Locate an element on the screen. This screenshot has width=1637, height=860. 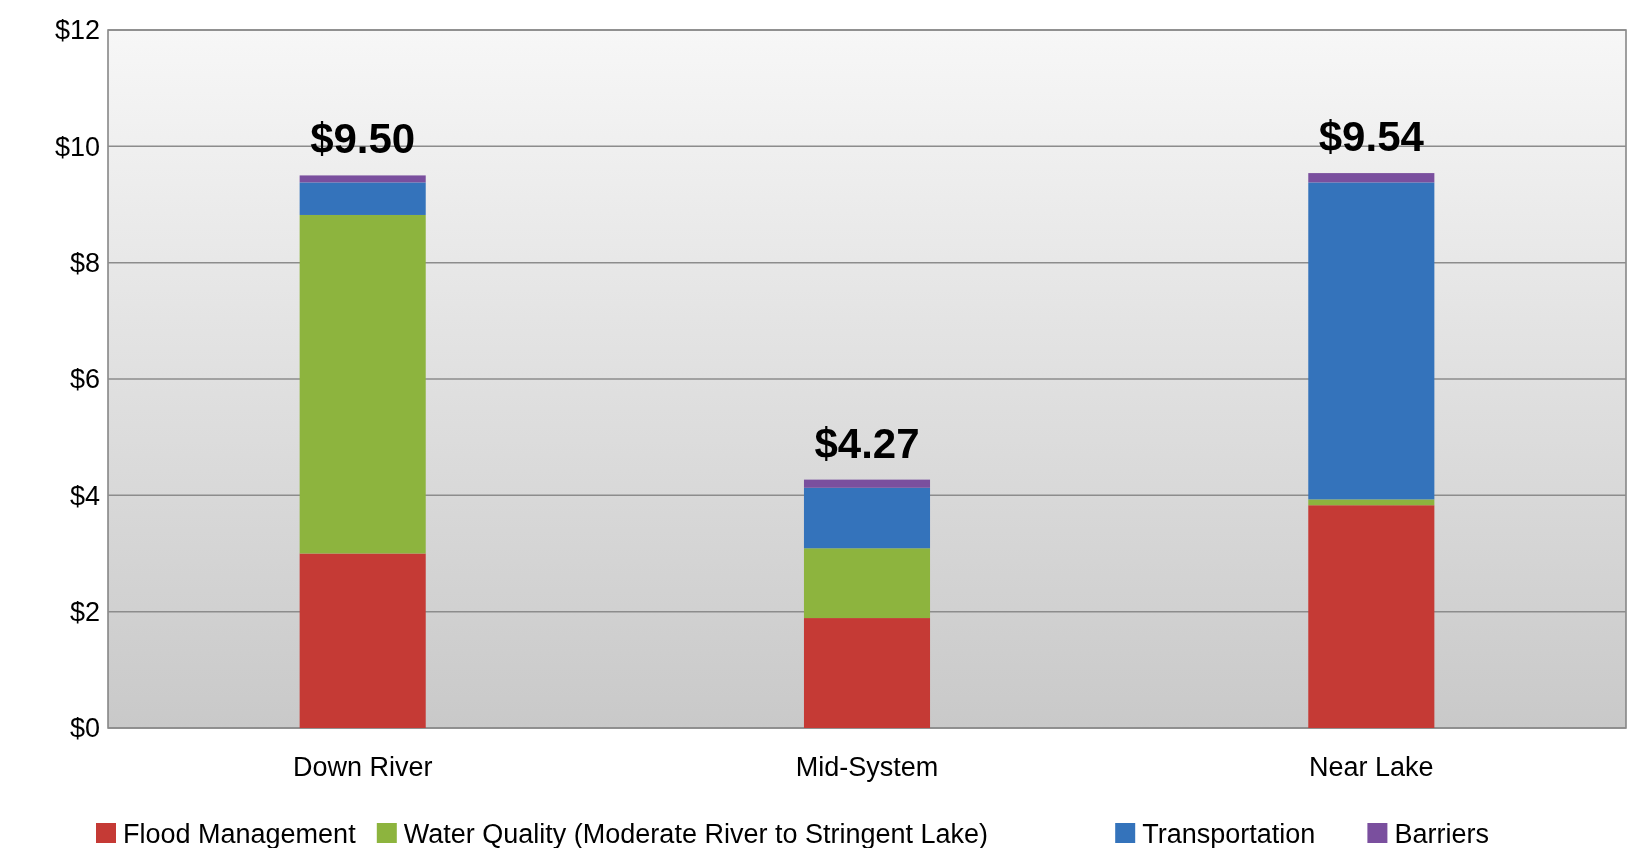
x-tick-label: Mid-System is located at coordinates (867, 767).